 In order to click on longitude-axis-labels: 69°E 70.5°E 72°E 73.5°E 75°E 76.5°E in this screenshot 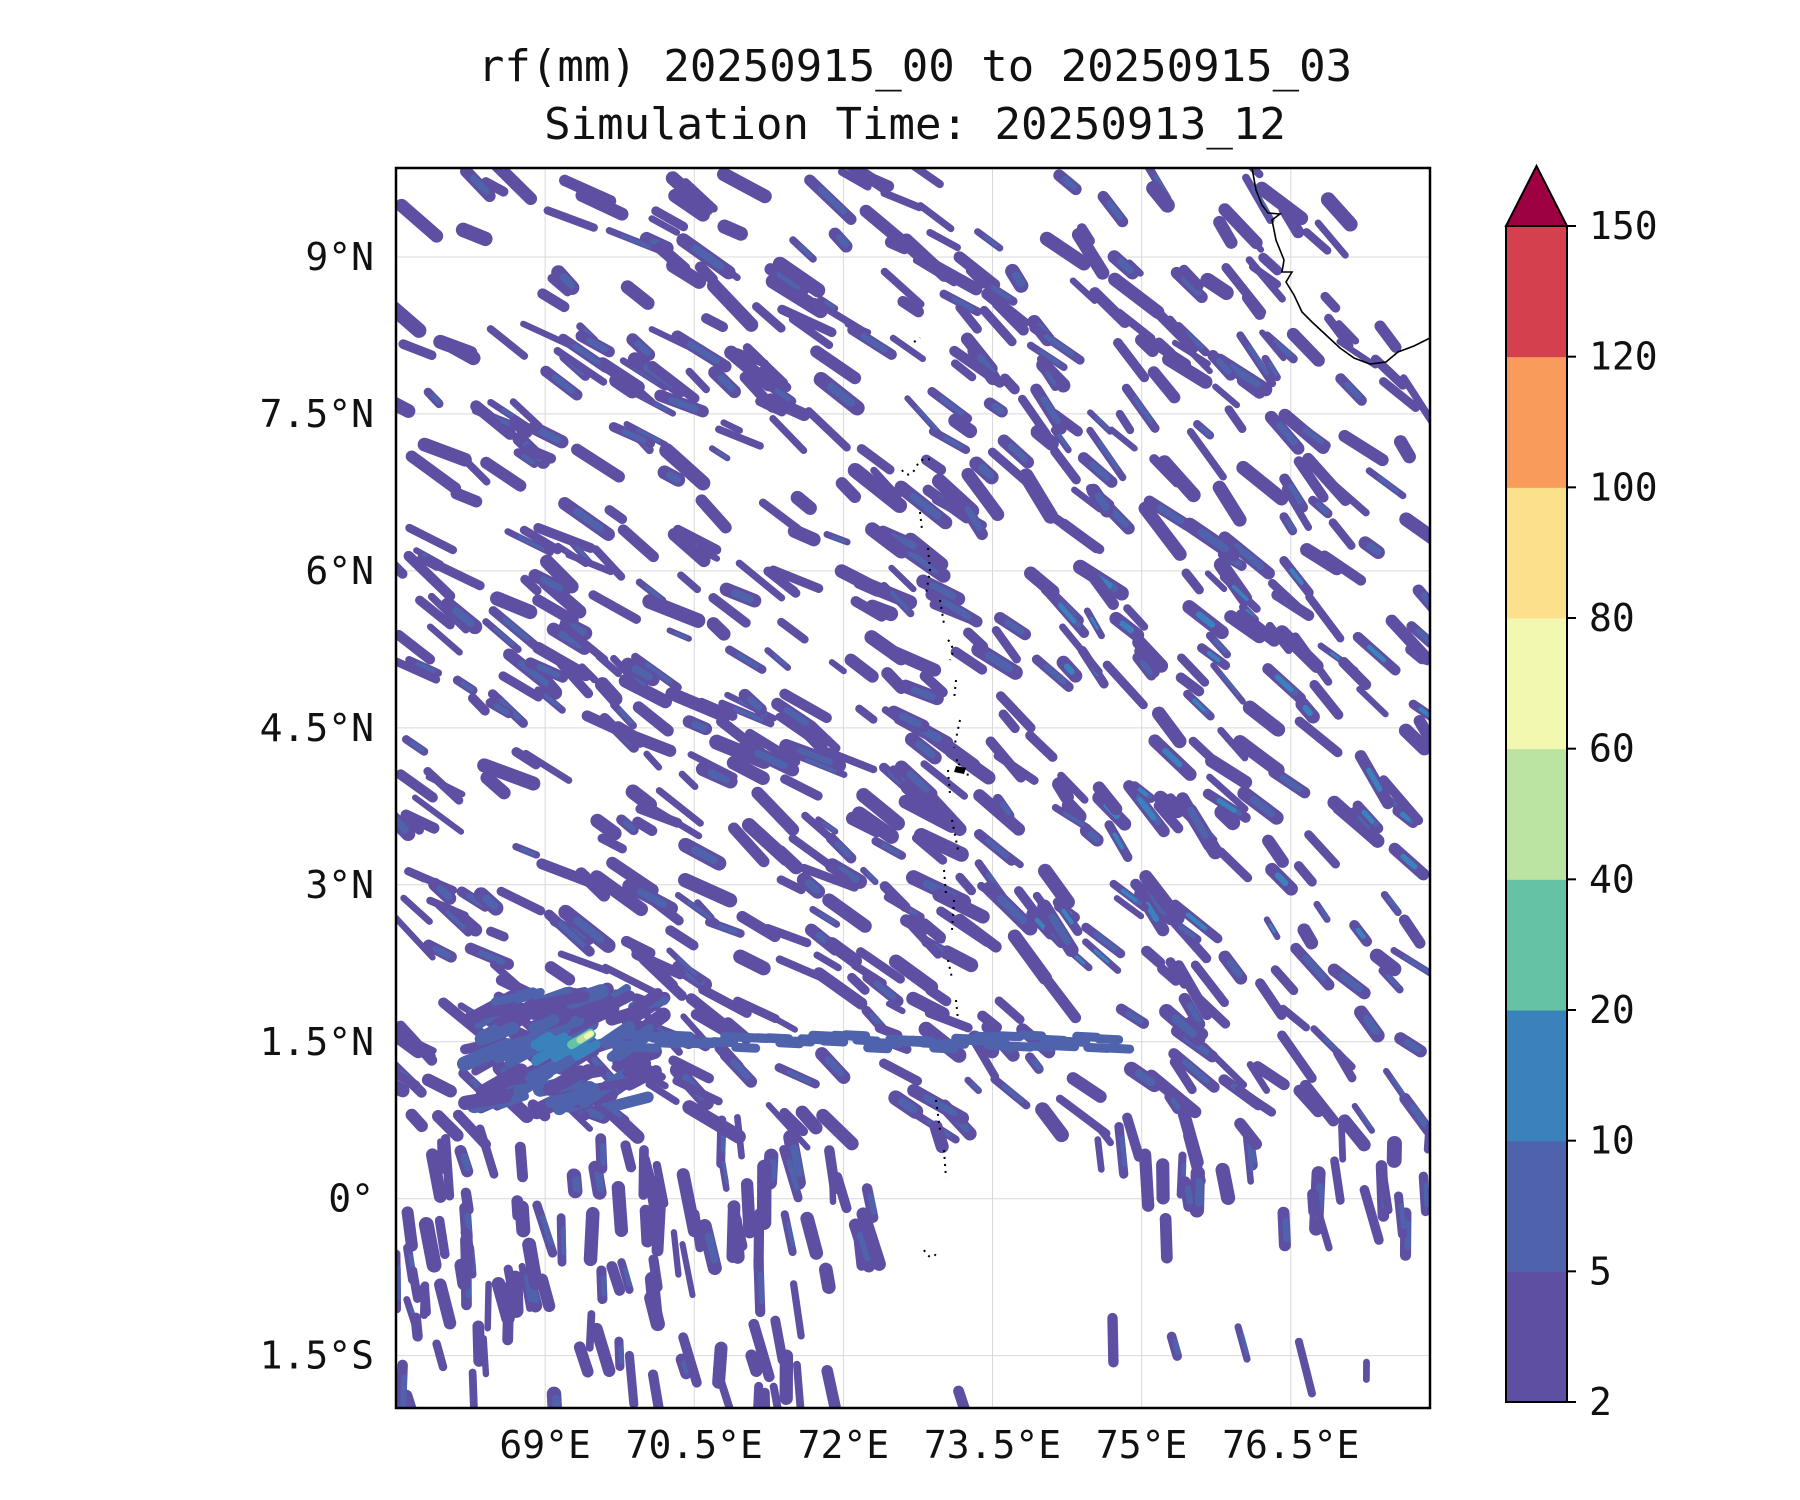, I will do `click(929, 1445)`.